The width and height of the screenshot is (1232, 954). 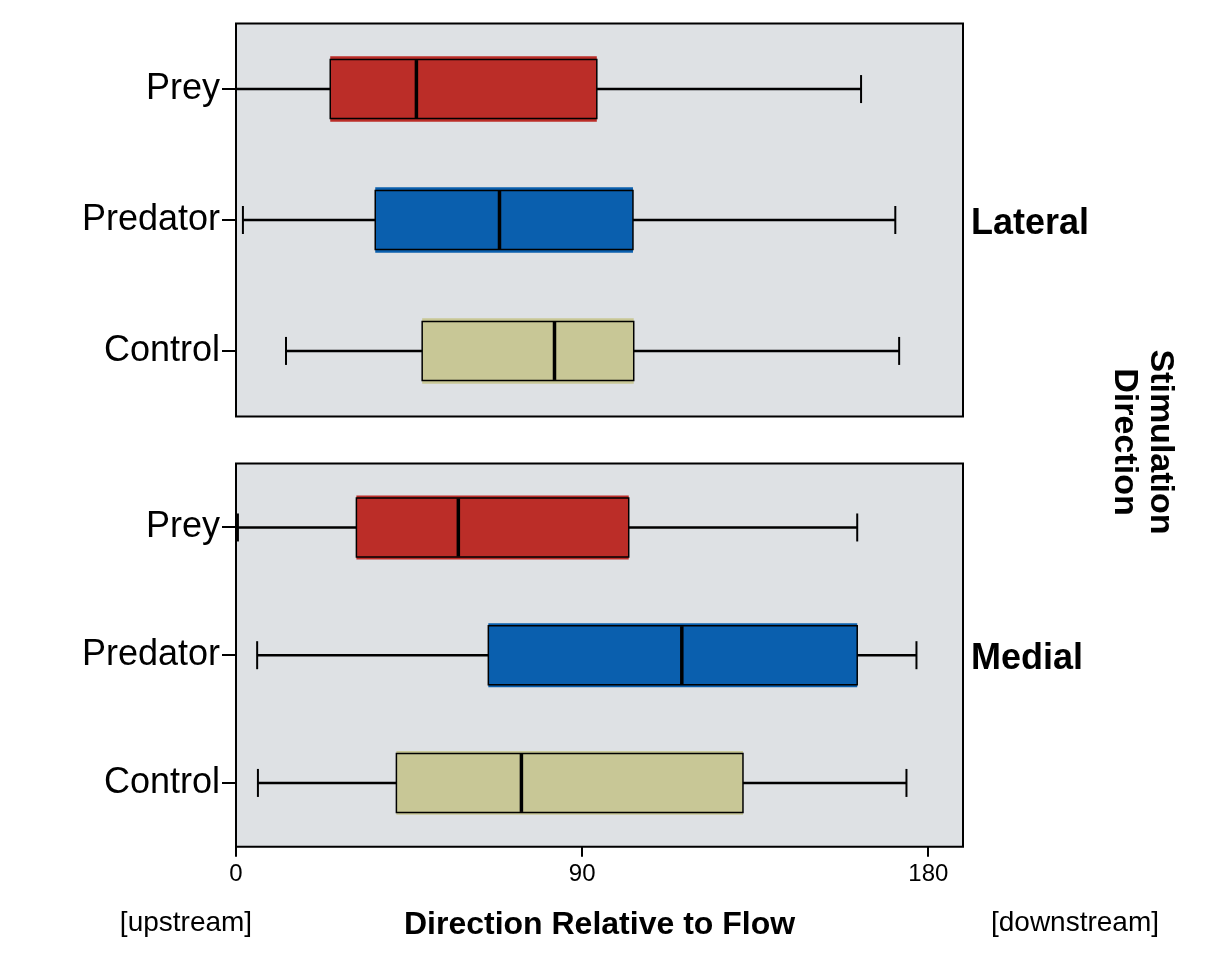 What do you see at coordinates (1027, 657) in the screenshot?
I see `text: Medial` at bounding box center [1027, 657].